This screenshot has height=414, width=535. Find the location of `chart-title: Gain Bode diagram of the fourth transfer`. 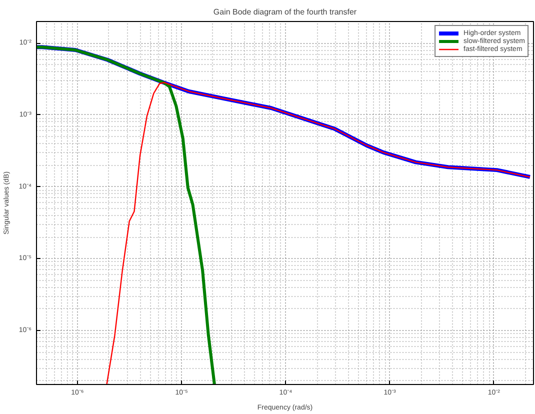

chart-title: Gain Bode diagram of the fourth transfer is located at coordinates (285, 12).